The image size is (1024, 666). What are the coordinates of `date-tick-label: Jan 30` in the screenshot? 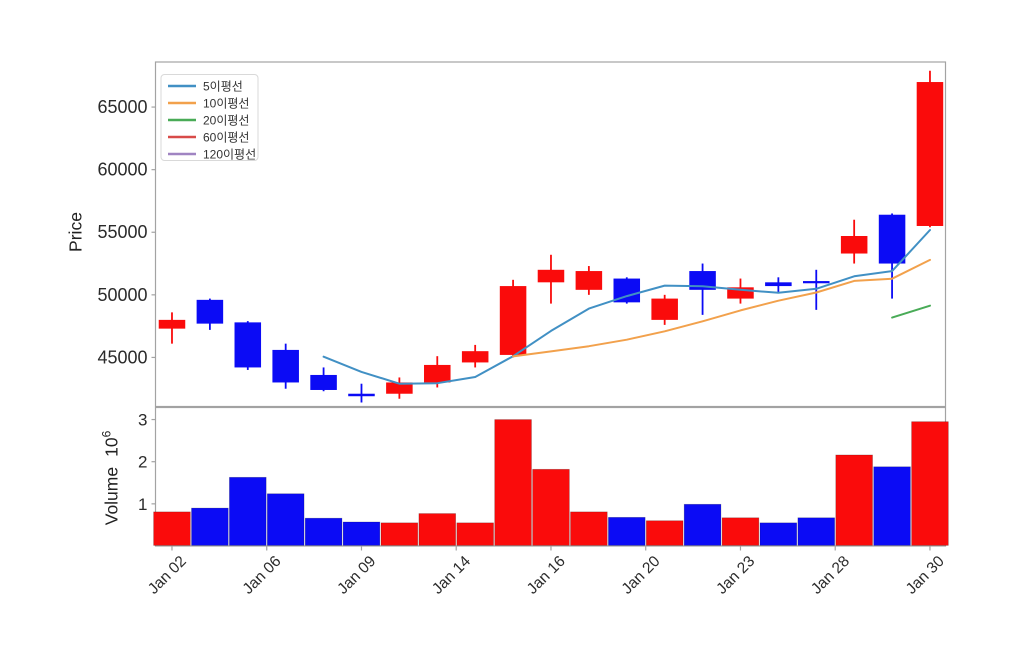 It's located at (925, 575).